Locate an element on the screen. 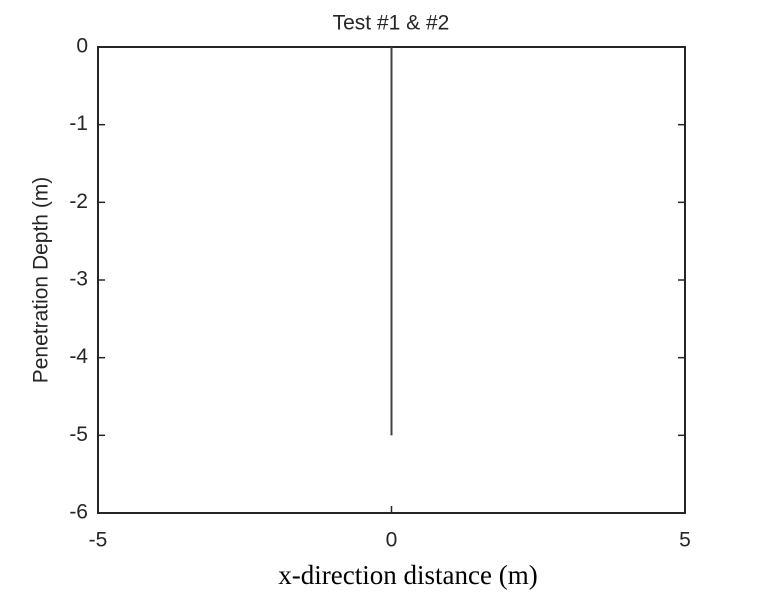  y-tick-label: -2 is located at coordinates (78, 201).